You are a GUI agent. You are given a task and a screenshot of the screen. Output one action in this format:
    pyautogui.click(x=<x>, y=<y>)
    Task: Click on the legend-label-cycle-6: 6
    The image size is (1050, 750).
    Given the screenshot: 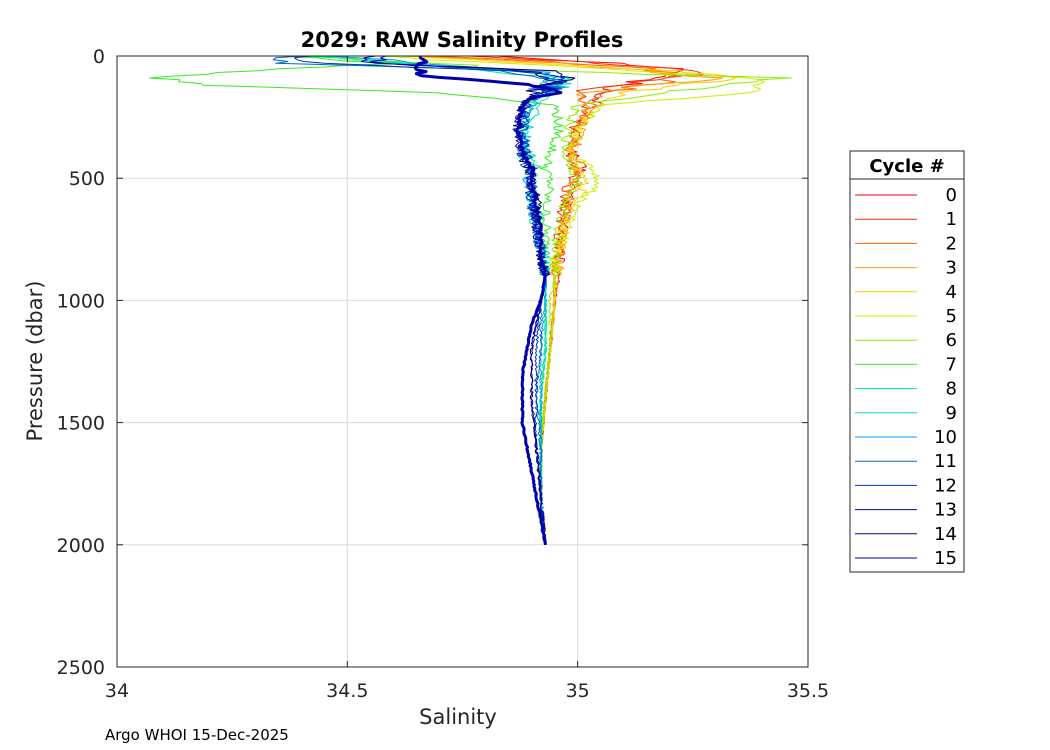 What is the action you would take?
    pyautogui.click(x=951, y=340)
    